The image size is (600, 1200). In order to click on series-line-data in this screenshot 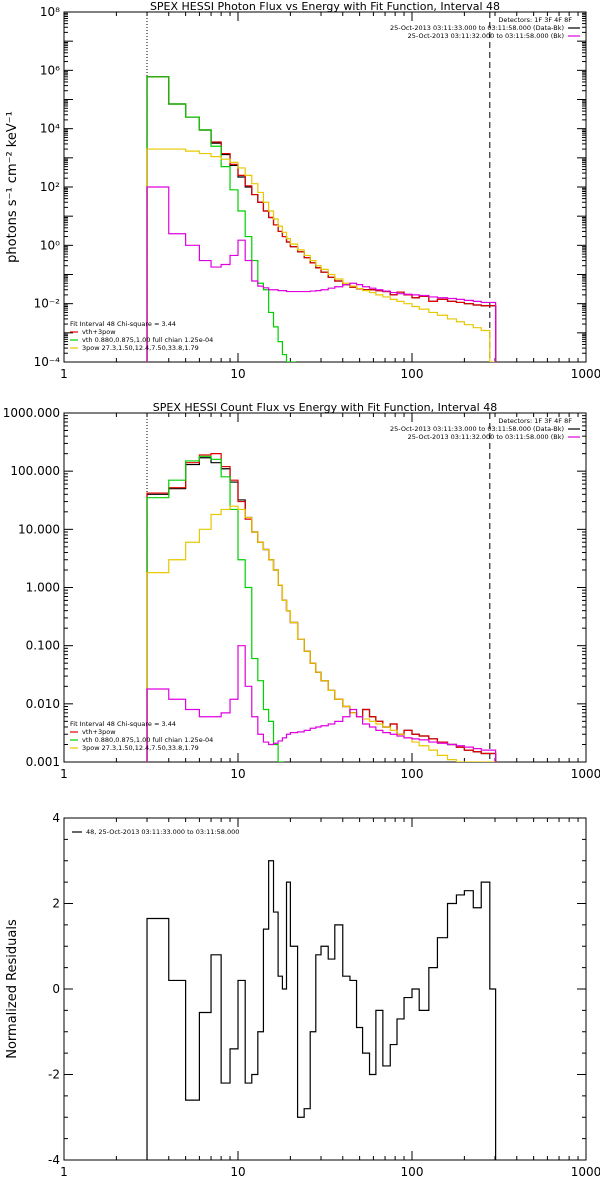, I will do `click(321, 1010)`.